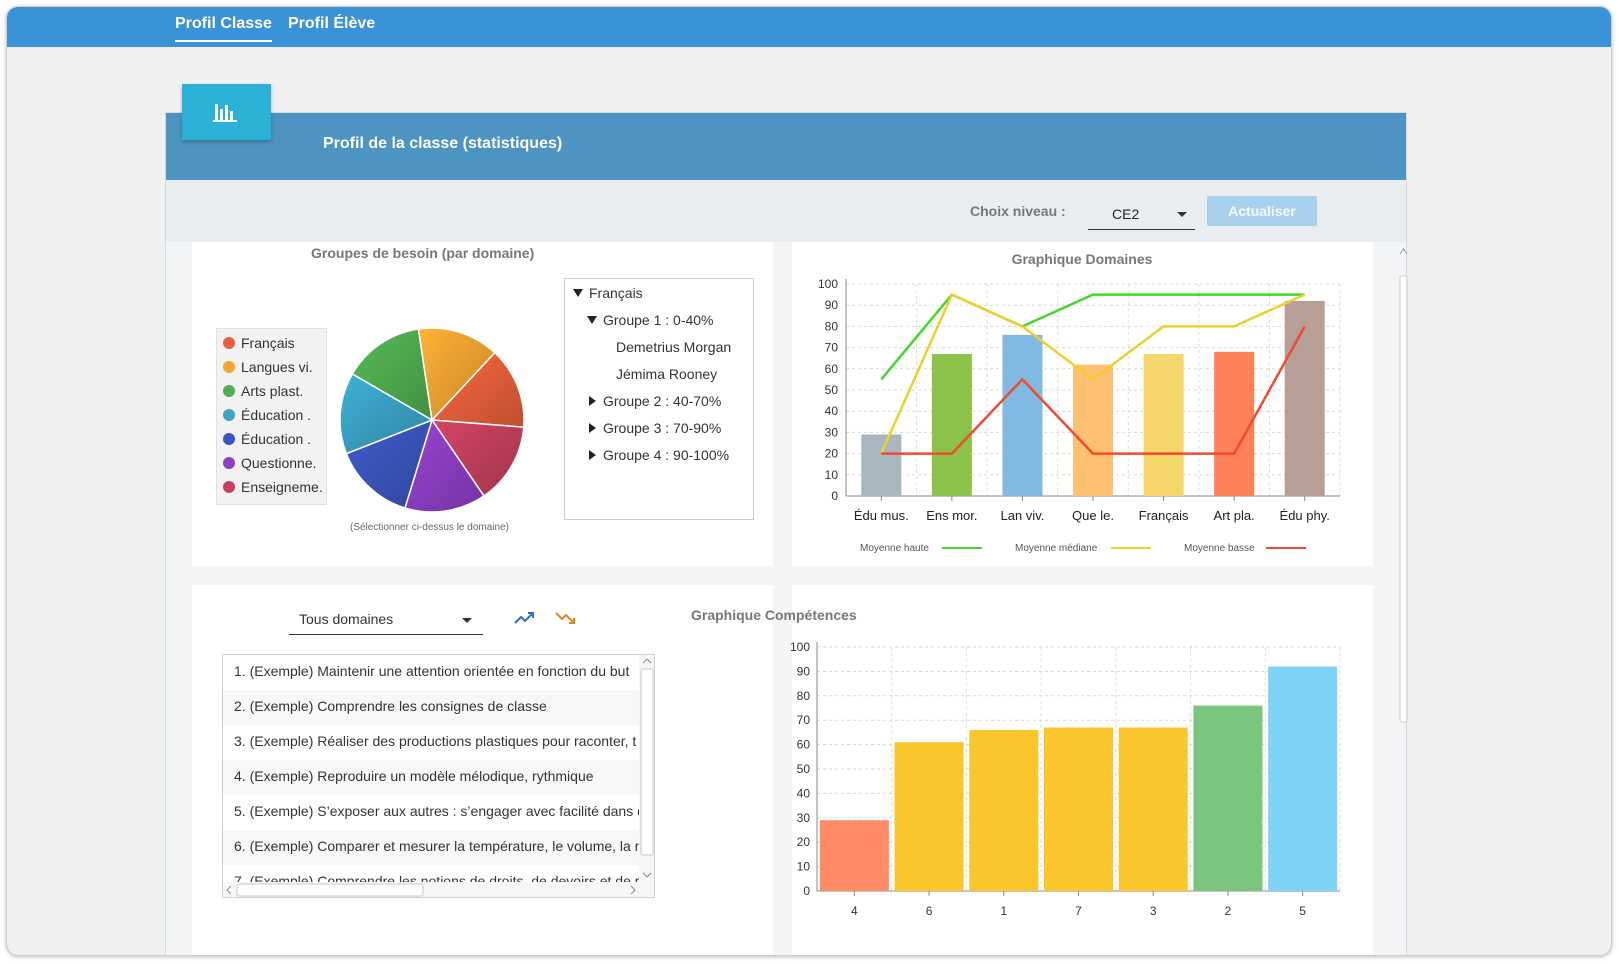 Image resolution: width=1619 pixels, height=964 pixels. Describe the element at coordinates (1219, 548) in the screenshot. I see `legend-label: Moyenne basse` at that location.